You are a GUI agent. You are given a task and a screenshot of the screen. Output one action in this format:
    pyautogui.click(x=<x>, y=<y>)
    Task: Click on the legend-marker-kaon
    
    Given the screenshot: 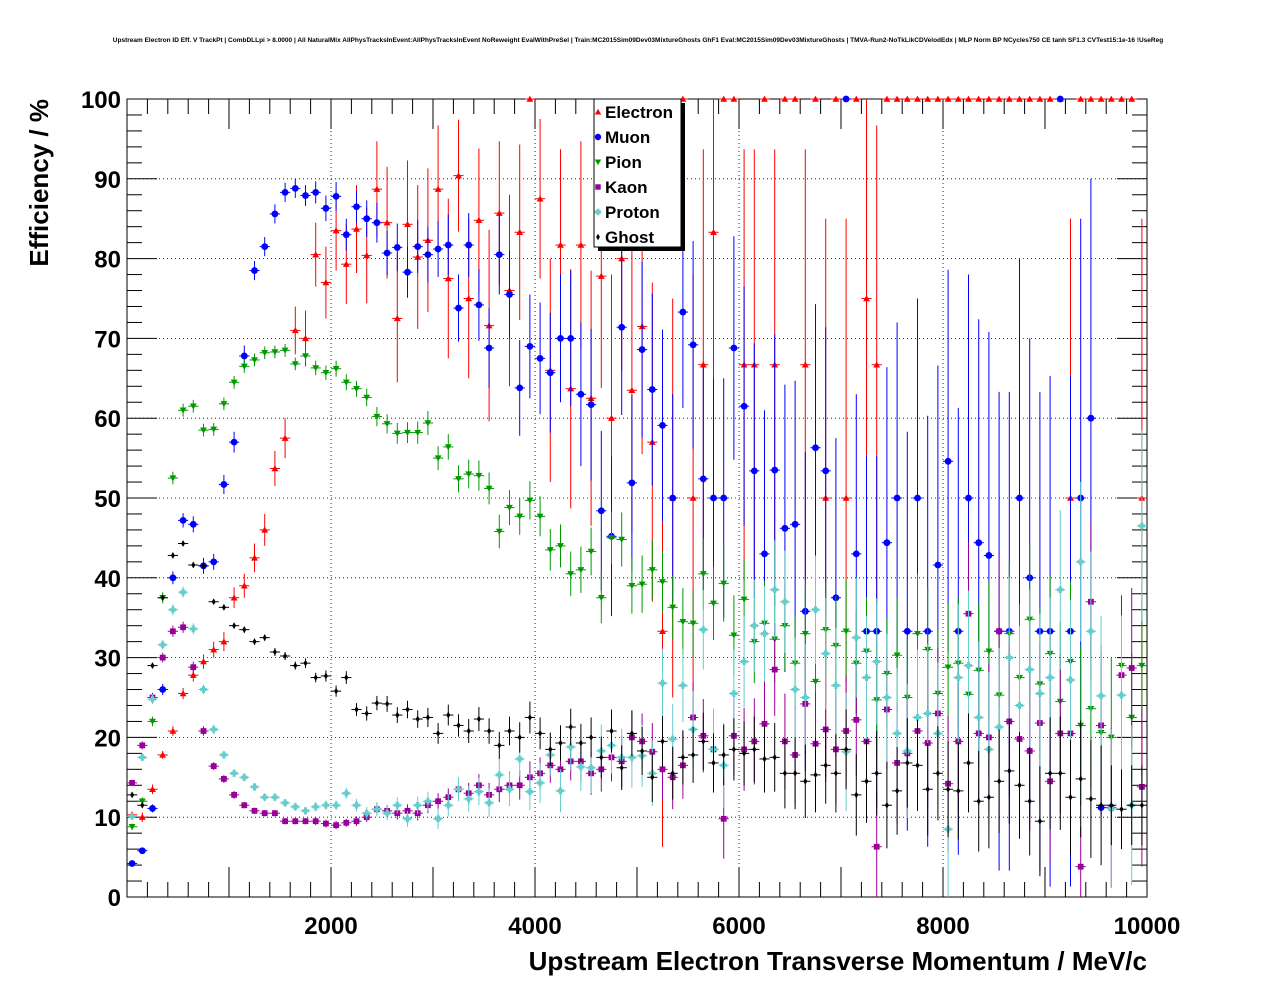 What is the action you would take?
    pyautogui.click(x=598, y=187)
    